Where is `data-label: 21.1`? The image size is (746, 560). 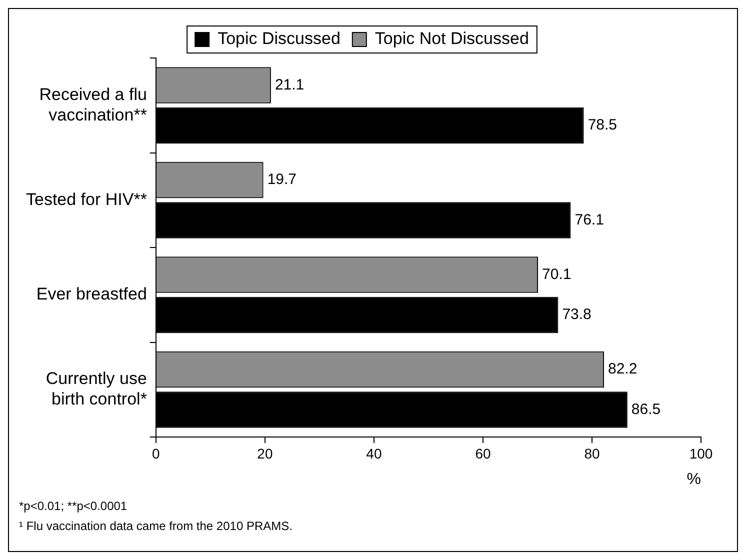 data-label: 21.1 is located at coordinates (289, 85).